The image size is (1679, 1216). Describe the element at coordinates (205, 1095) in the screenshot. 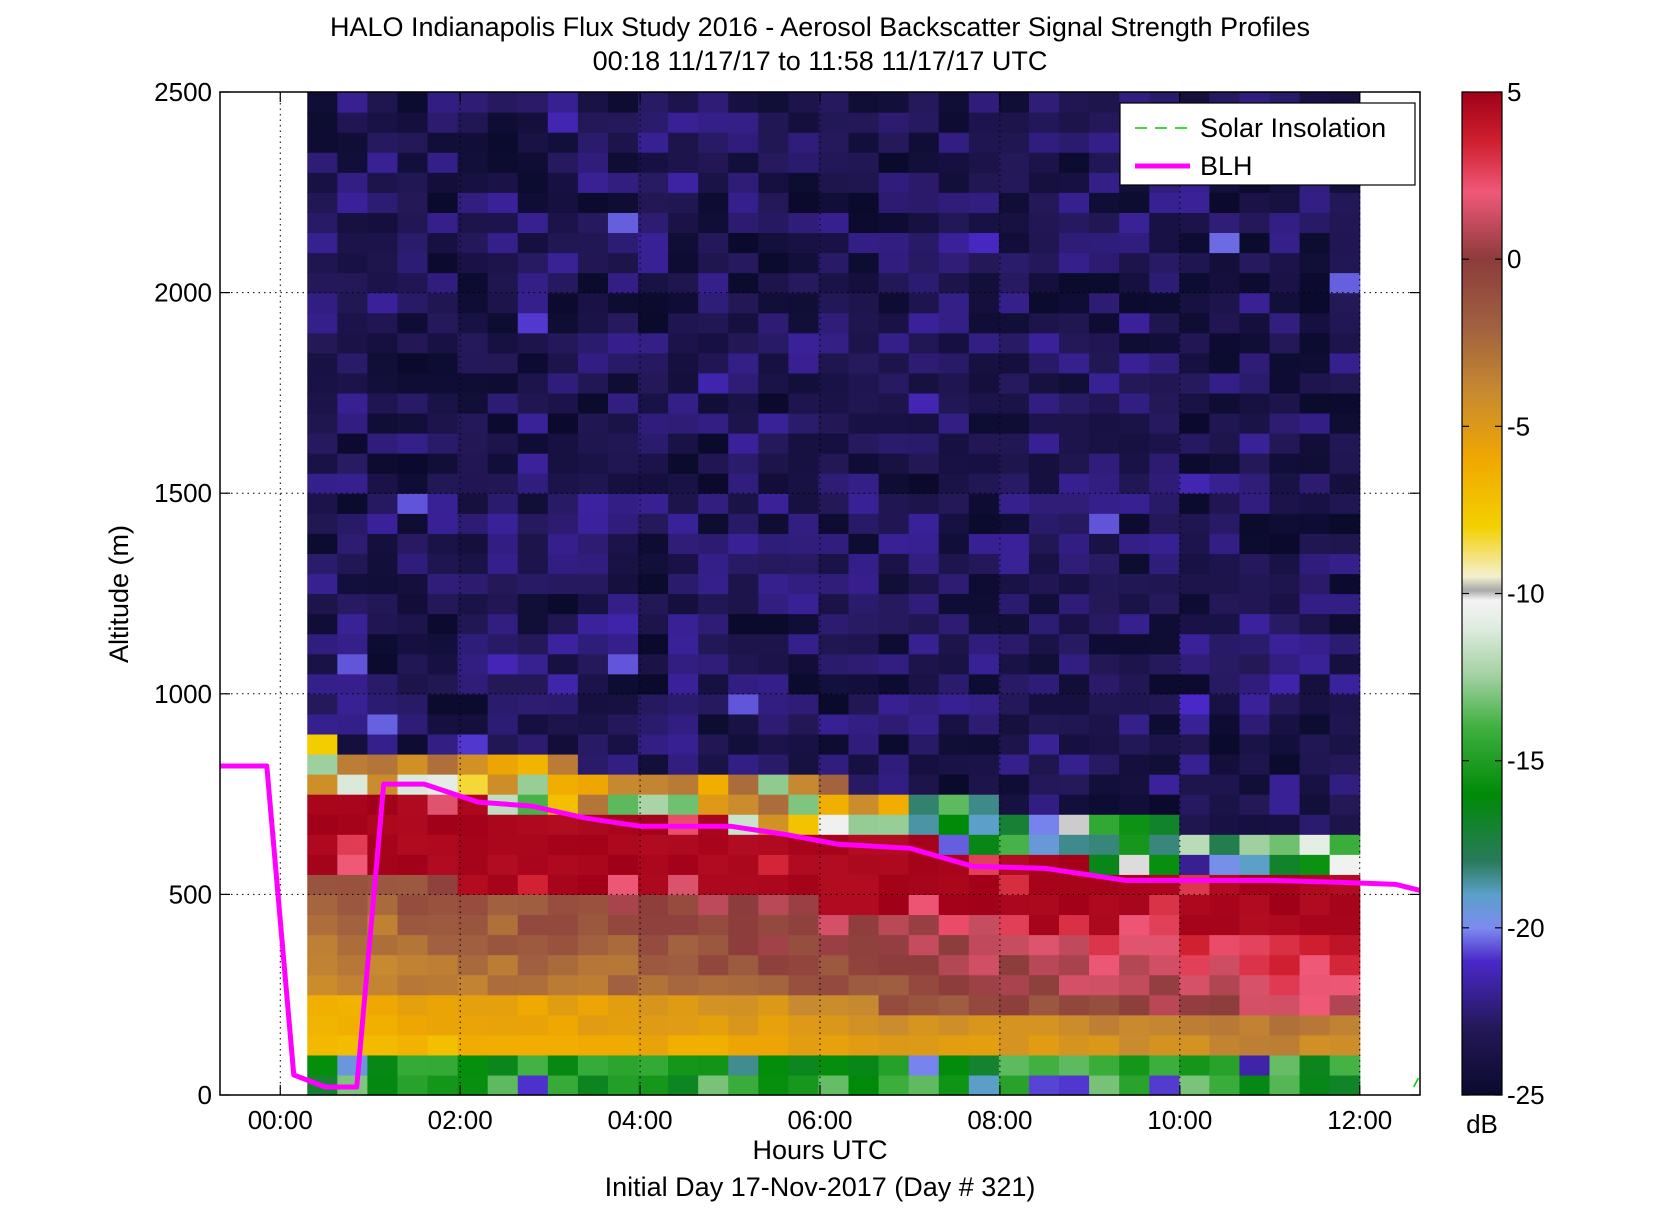

I see `y-tick-label: 0` at that location.